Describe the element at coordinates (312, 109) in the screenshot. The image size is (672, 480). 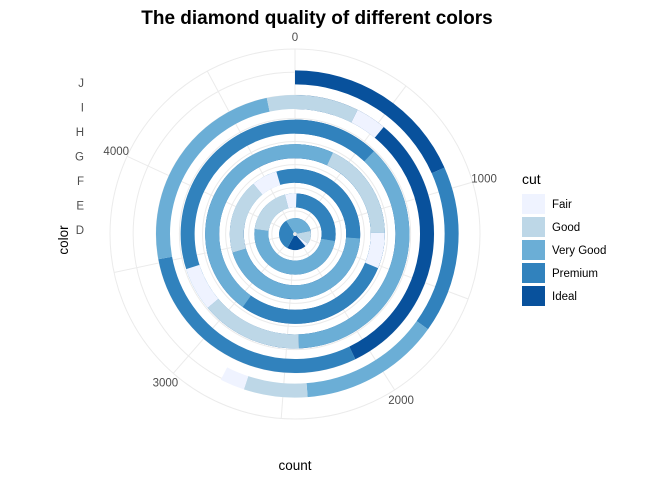
I see `bar-I-good` at that location.